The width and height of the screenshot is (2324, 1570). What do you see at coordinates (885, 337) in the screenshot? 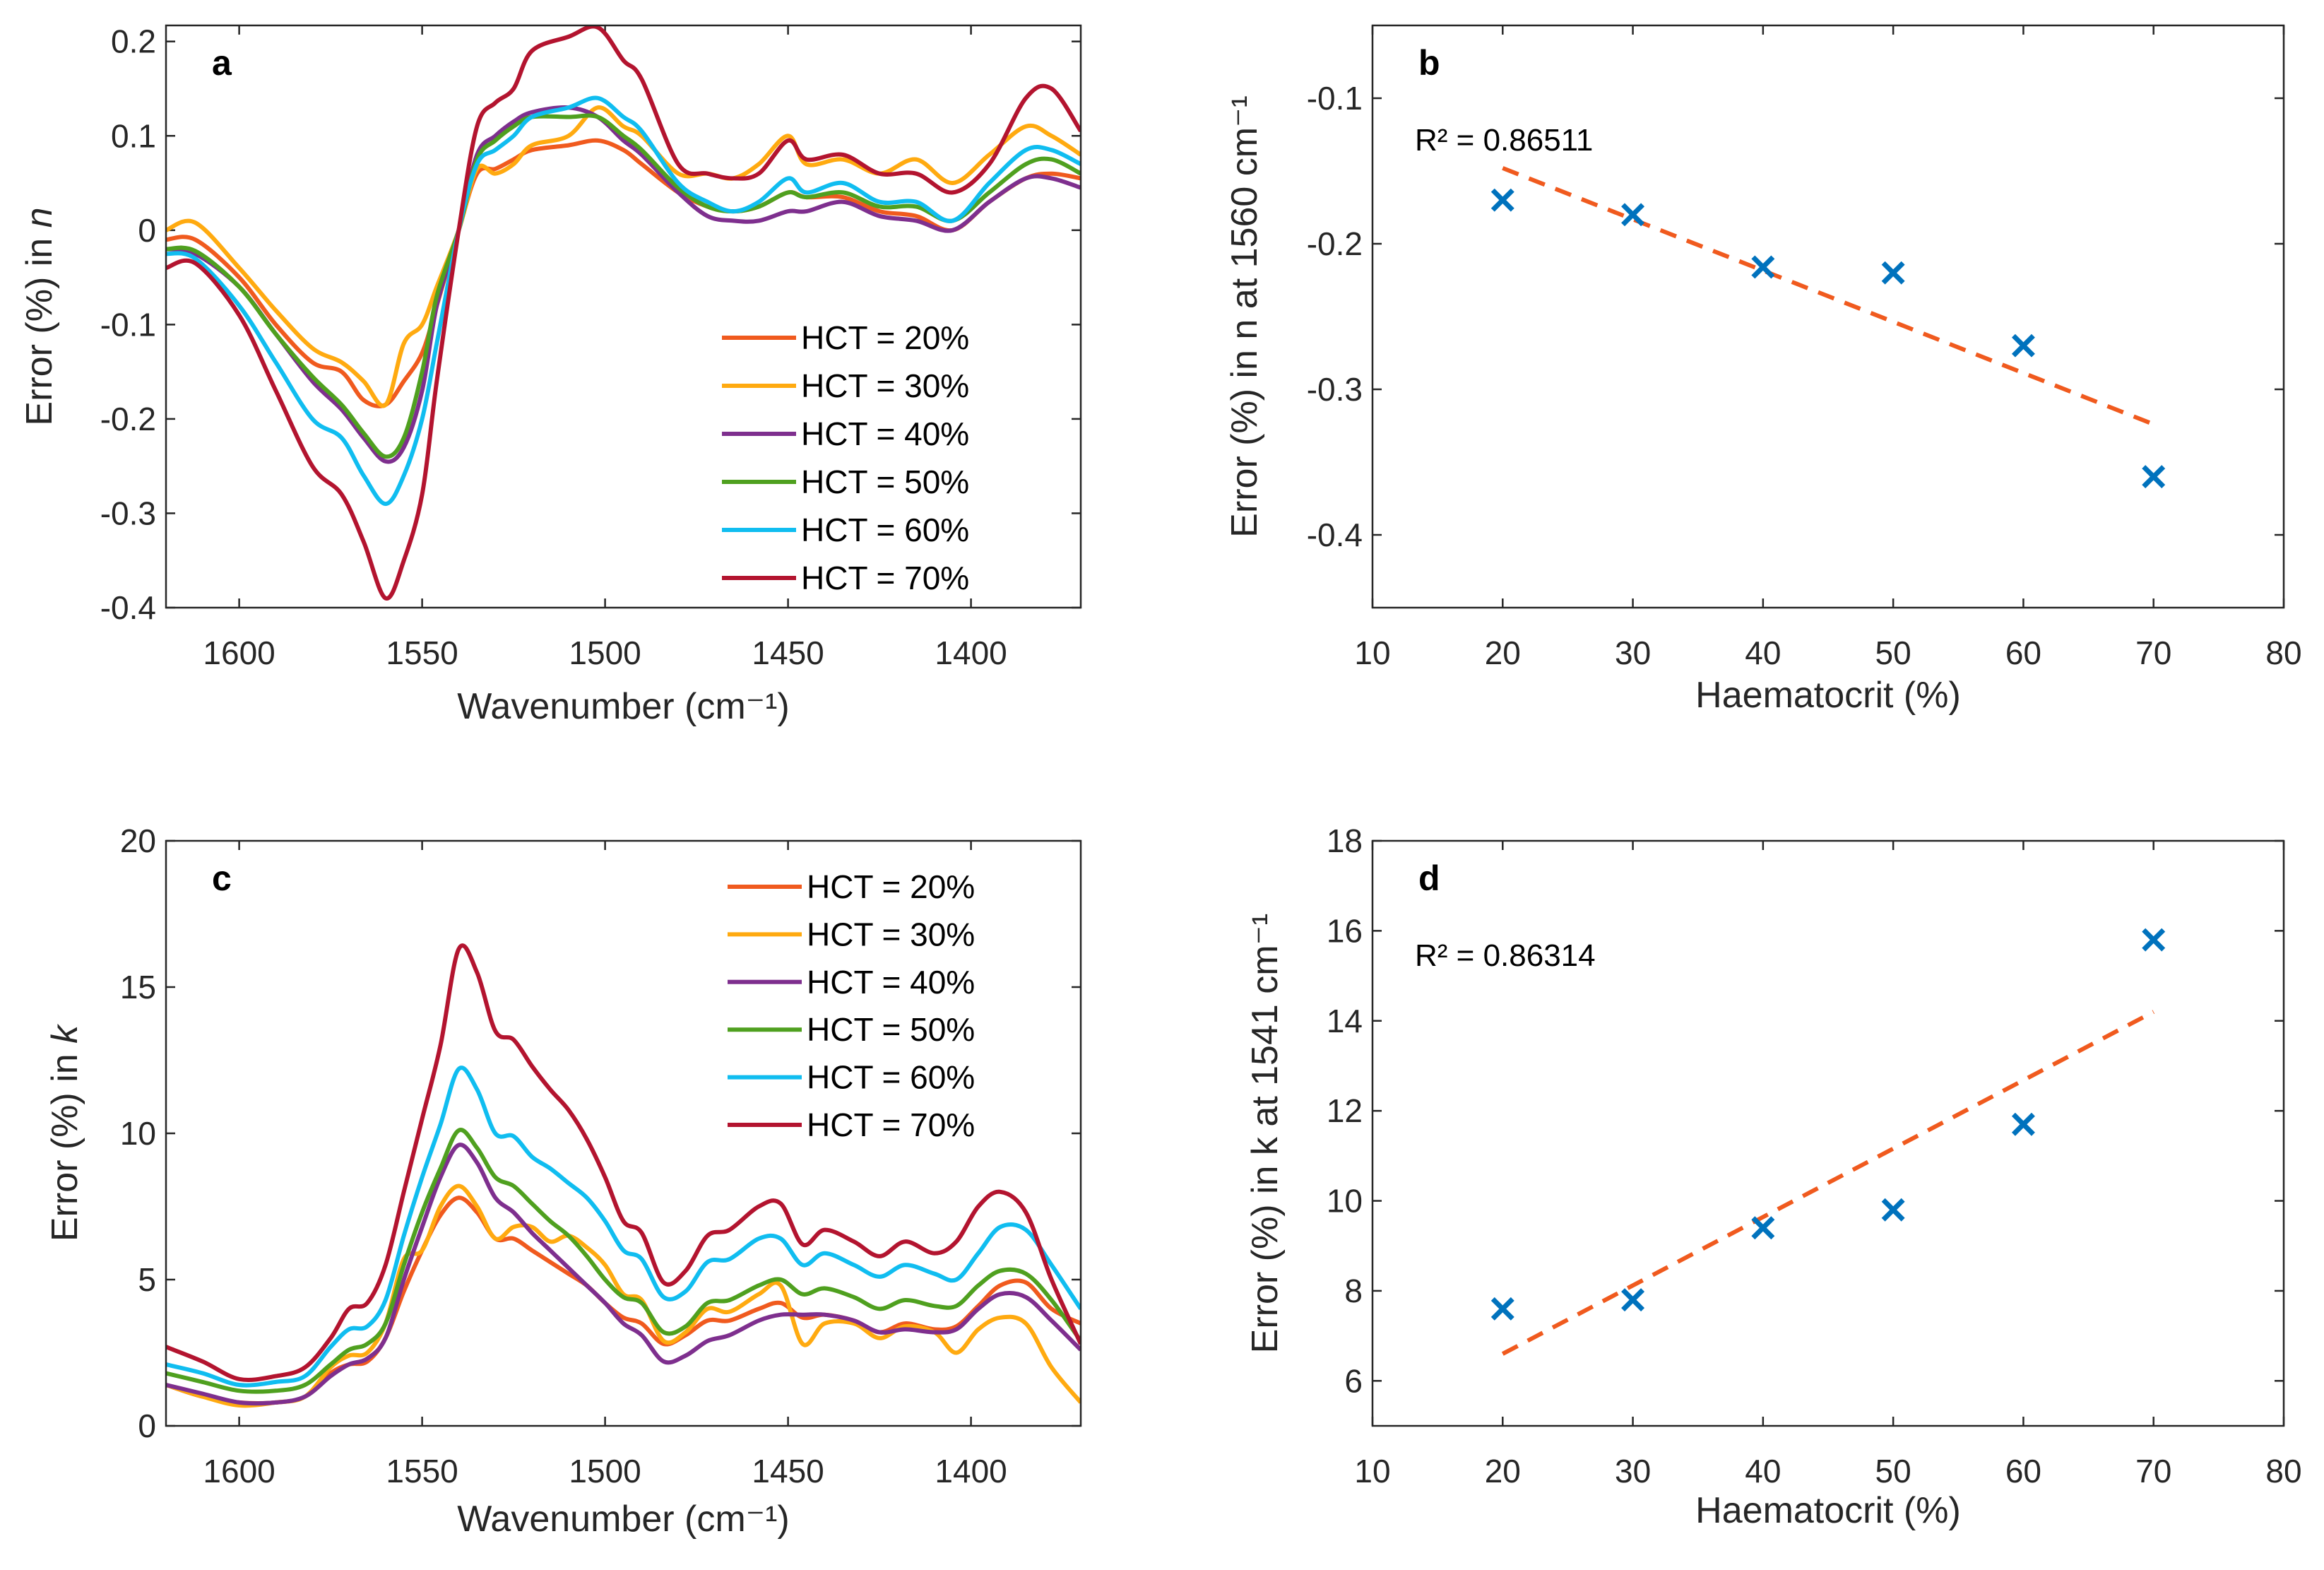
I see `legend-label: HCT = 20%` at bounding box center [885, 337].